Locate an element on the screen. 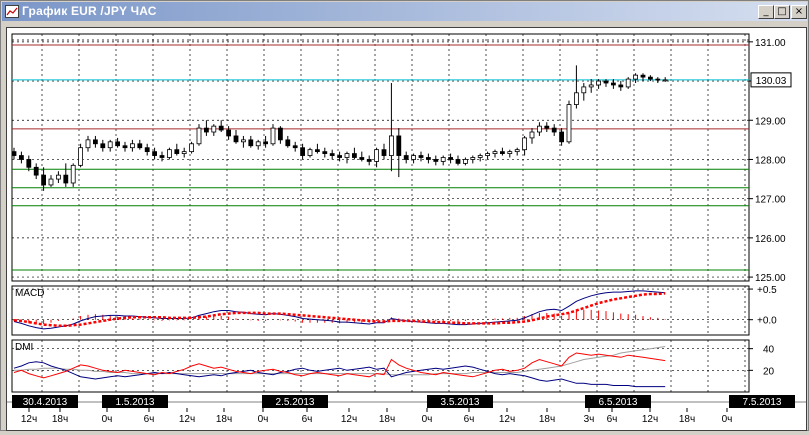 The width and height of the screenshot is (809, 435). dmi-panel: DMI 40 20 is located at coordinates (393, 366).